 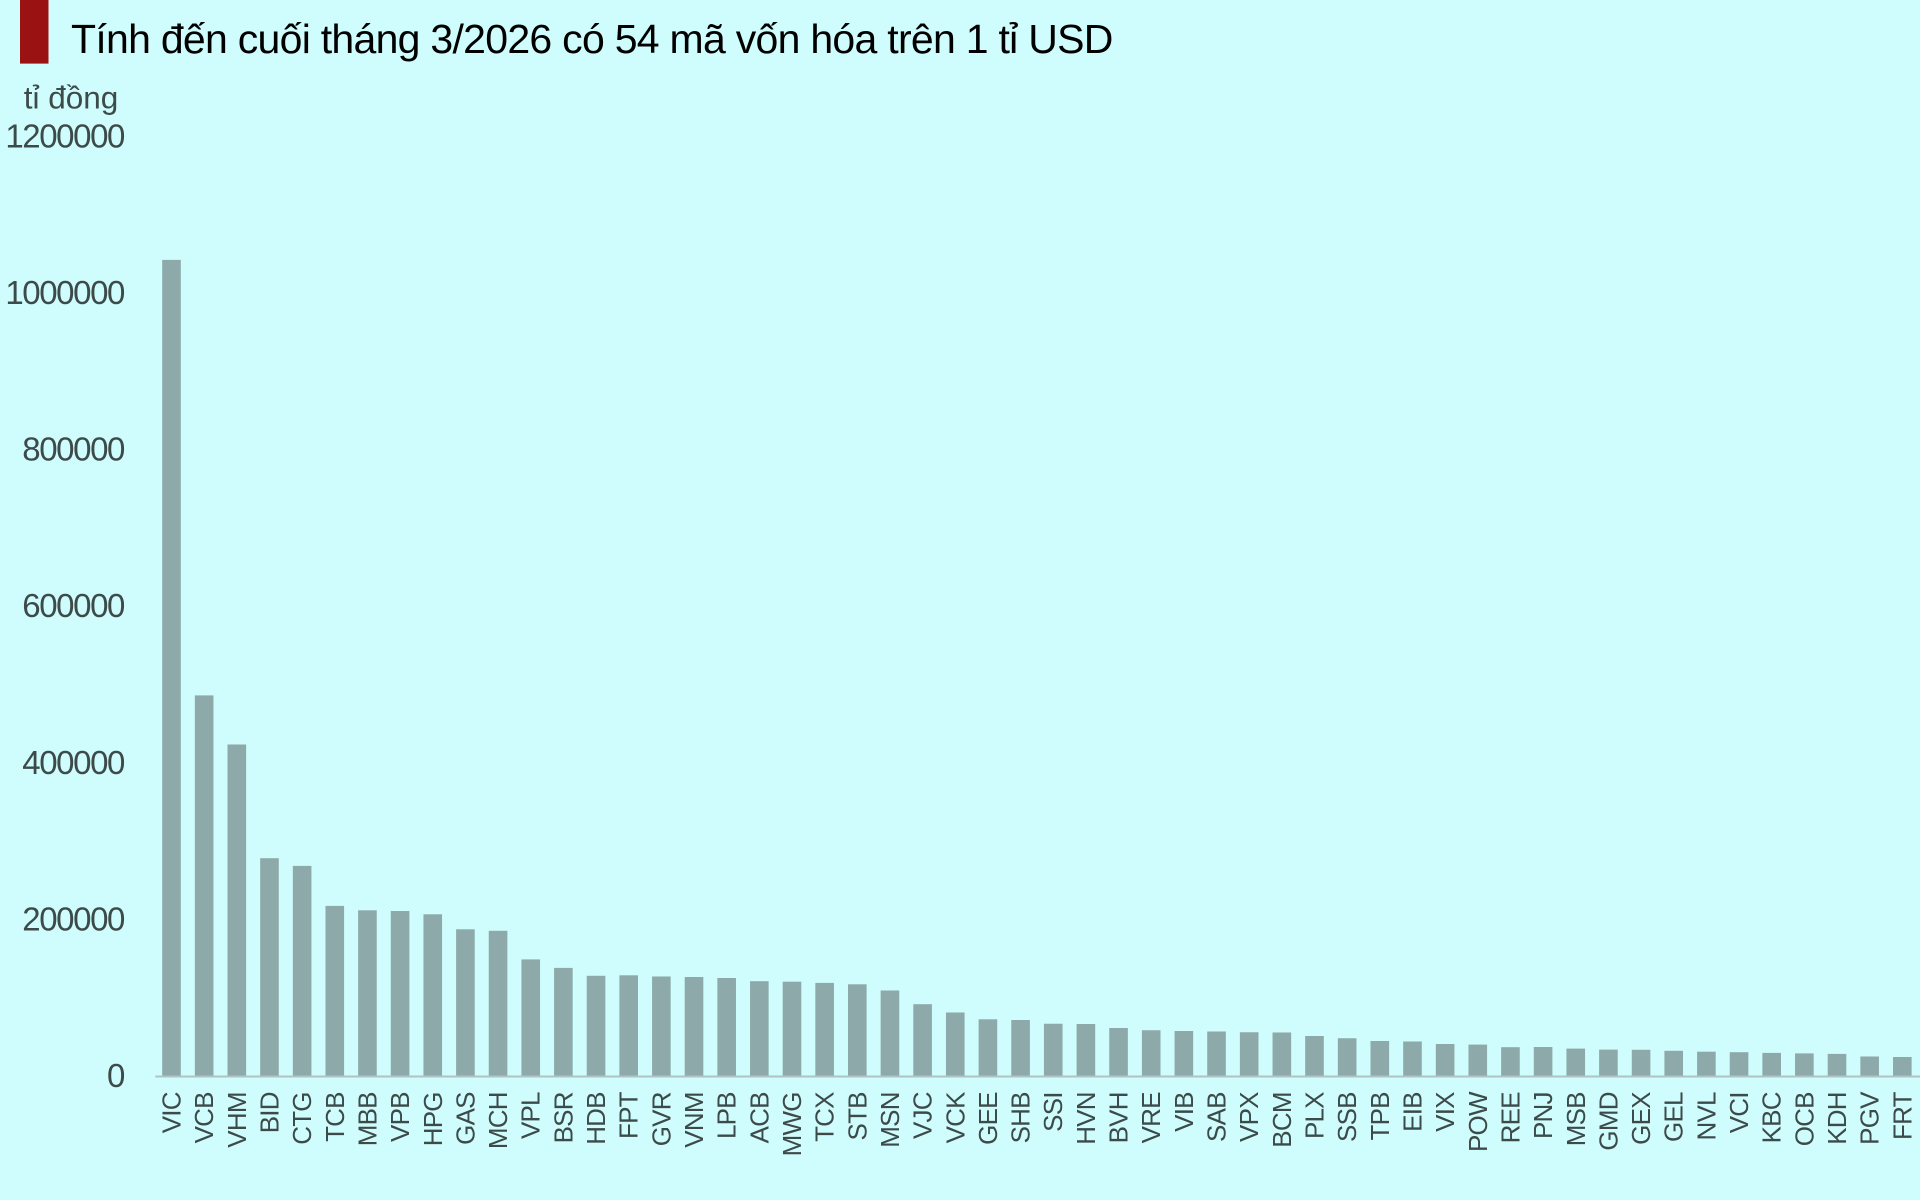 I want to click on svg-text: VIX, so click(x=1445, y=1112).